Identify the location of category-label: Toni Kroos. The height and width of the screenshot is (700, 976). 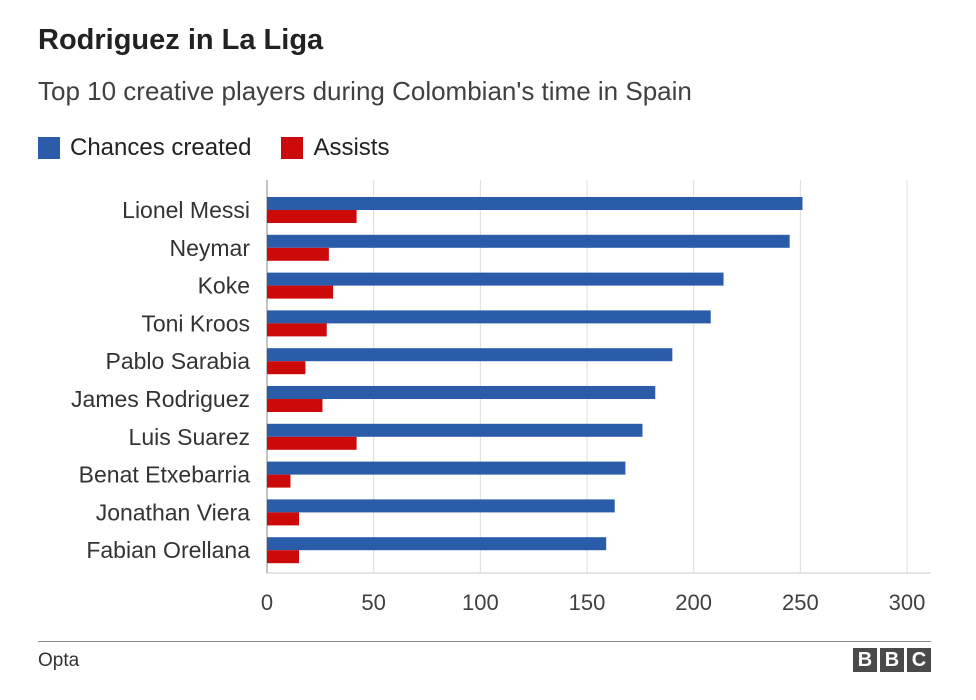
(195, 323).